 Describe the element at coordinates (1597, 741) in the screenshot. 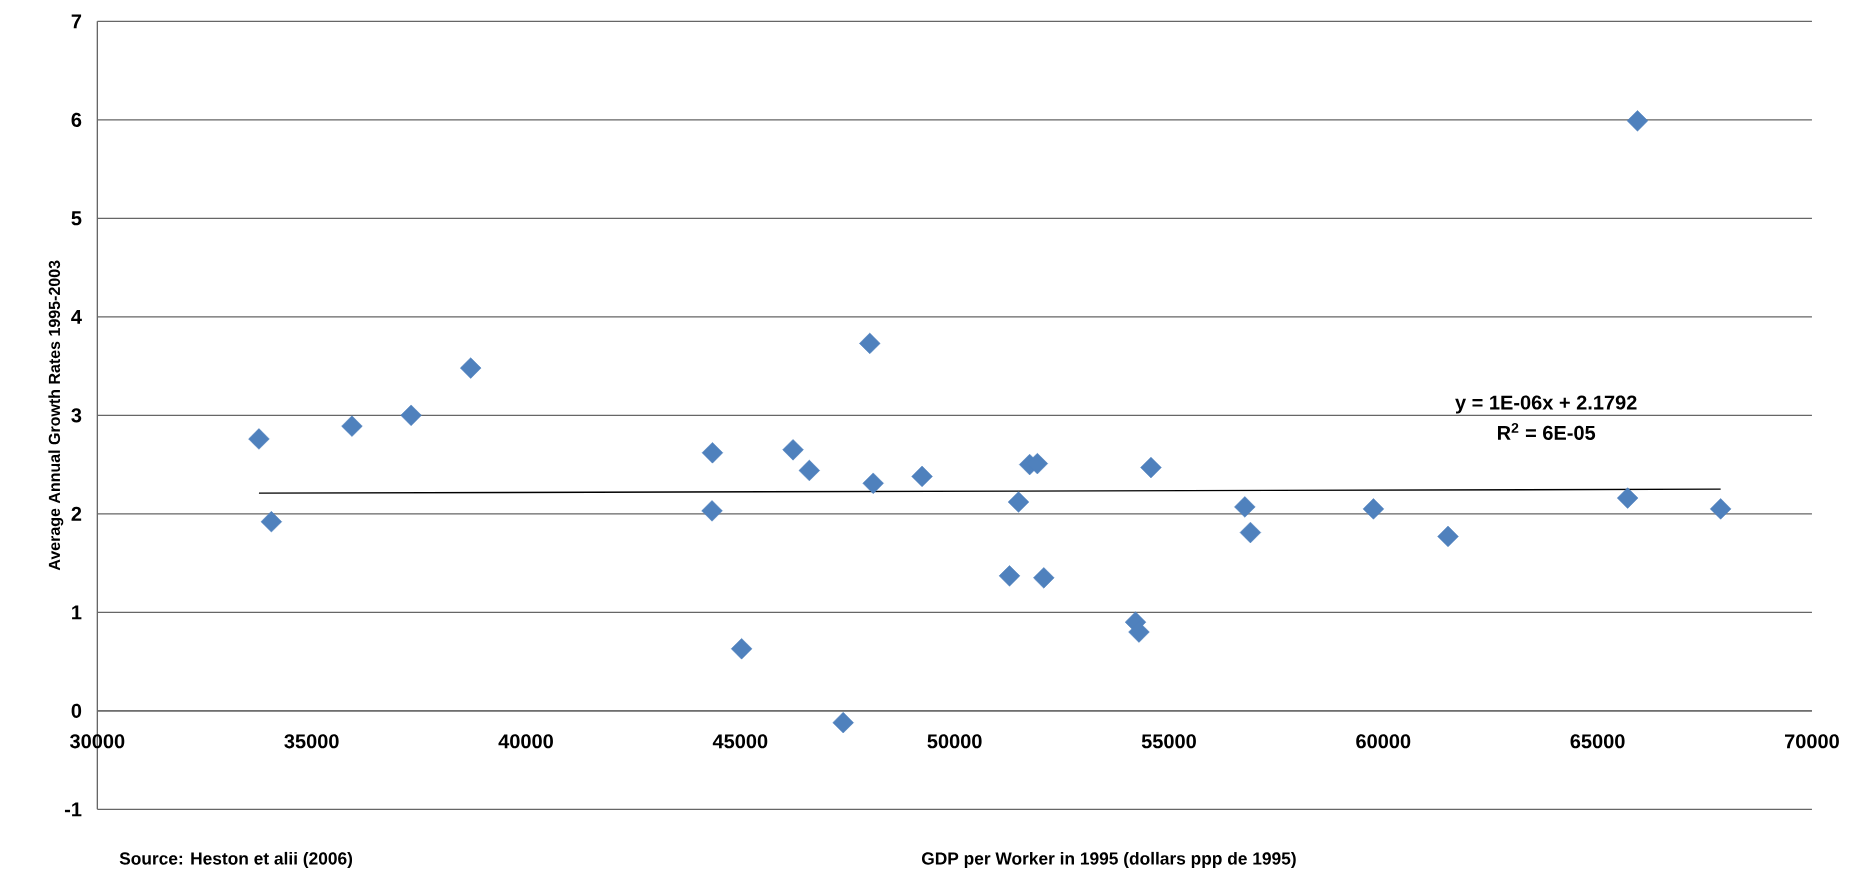

I see `x-tick-label: 65000` at that location.